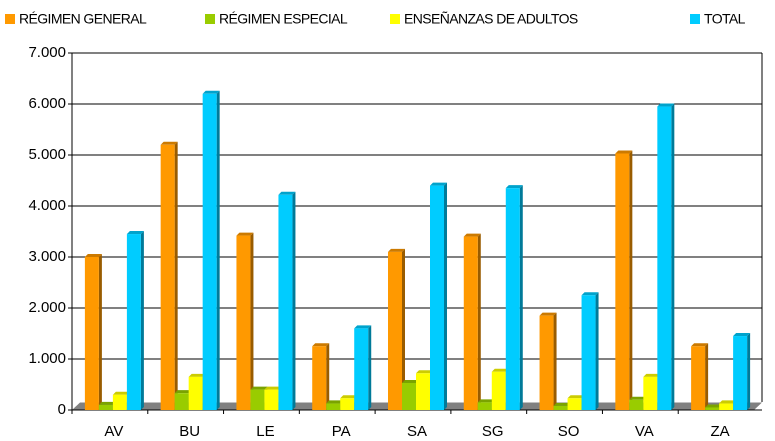 The height and width of the screenshot is (441, 775). What do you see at coordinates (47, 307) in the screenshot?
I see `y-tick-label: 2.000` at bounding box center [47, 307].